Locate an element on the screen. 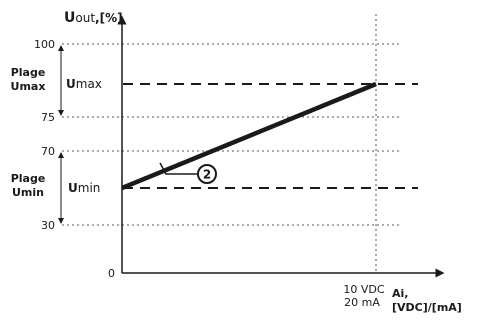 This screenshot has width=485, height=327. umin-range-label-line1: Plage is located at coordinates (28, 178).